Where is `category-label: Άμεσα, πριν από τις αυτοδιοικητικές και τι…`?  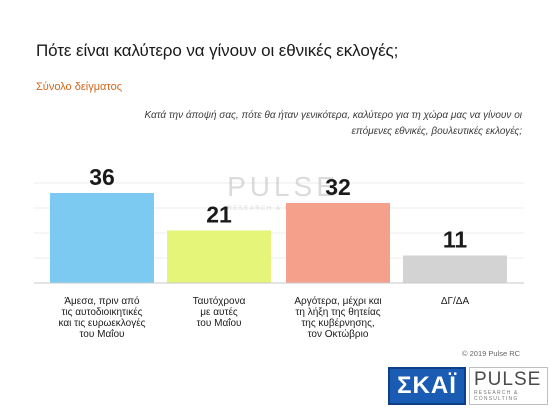
category-label: Άμεσα, πριν από τις αυτοδιοικητικές και τι… is located at coordinates (102, 317).